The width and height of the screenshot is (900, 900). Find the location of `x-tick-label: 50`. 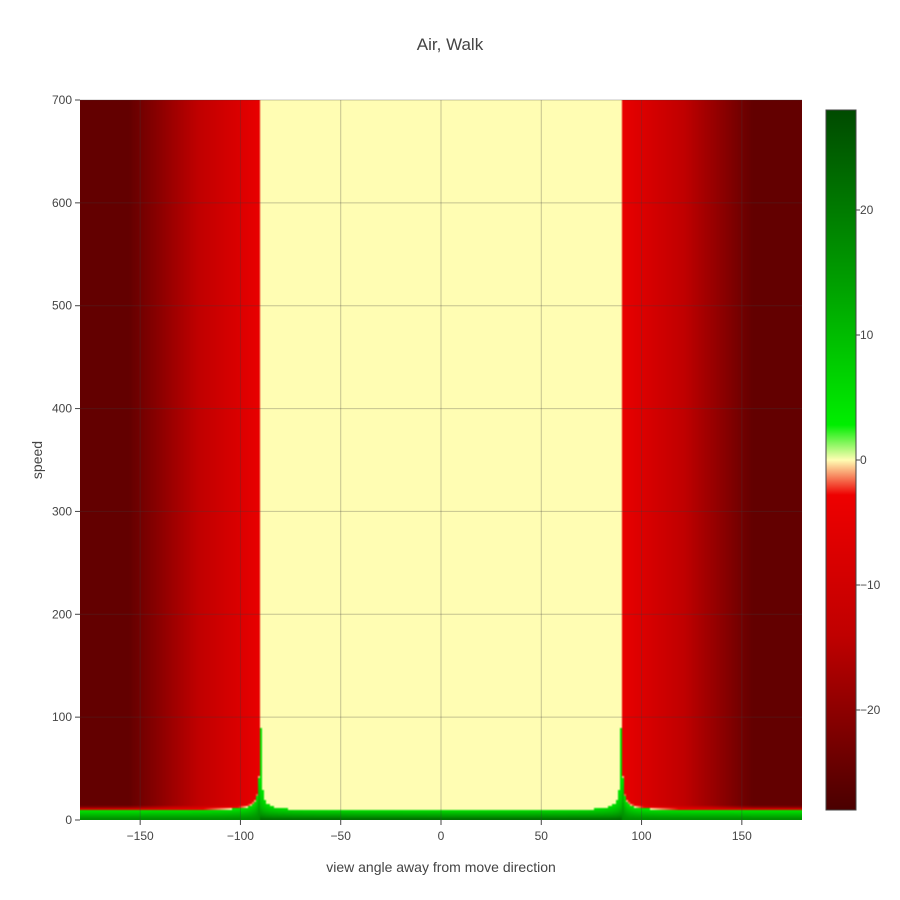

x-tick-label: 50 is located at coordinates (542, 836).